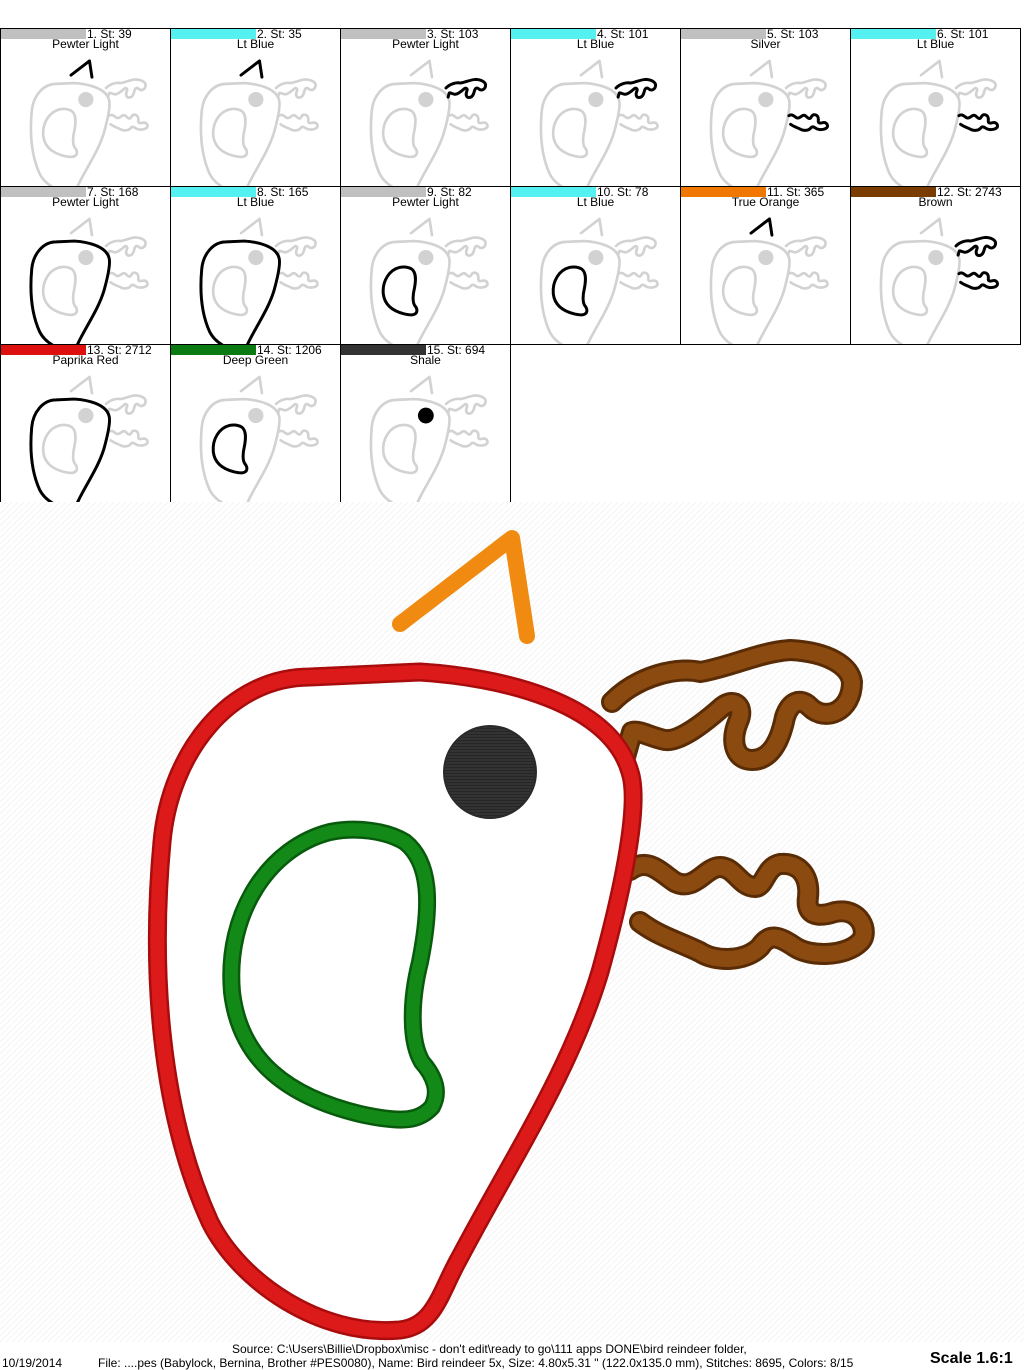  I want to click on highlight-beak, so click(761, 227).